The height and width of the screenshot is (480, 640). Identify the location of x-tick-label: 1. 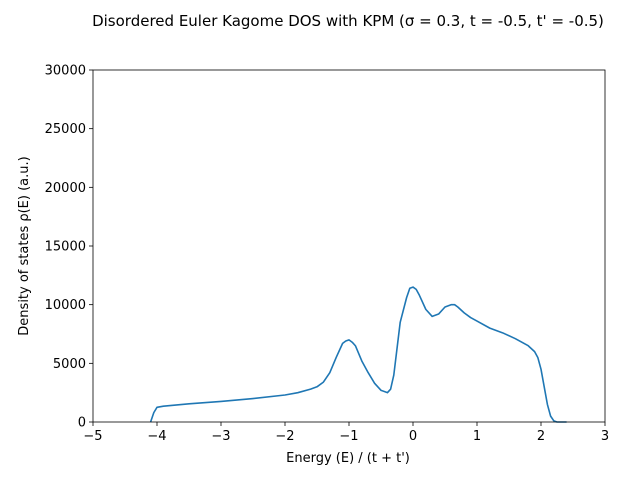
(477, 436).